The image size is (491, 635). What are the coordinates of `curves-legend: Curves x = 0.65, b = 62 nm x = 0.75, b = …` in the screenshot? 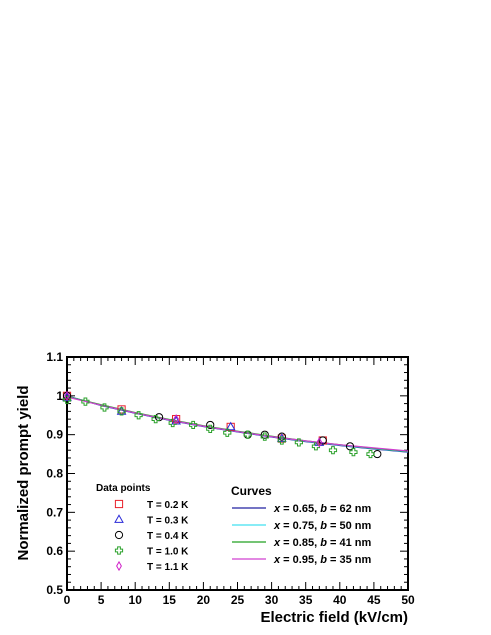 It's located at (301, 525).